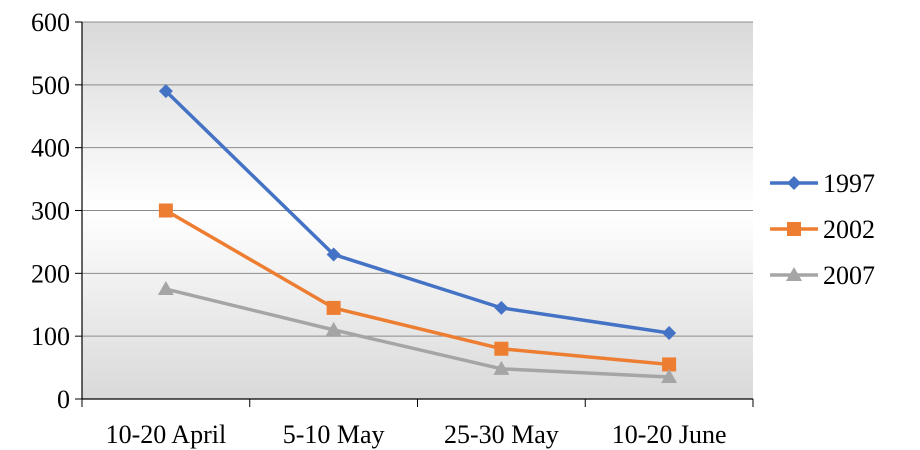  I want to click on x-tick-label: 25-30 May, so click(501, 434).